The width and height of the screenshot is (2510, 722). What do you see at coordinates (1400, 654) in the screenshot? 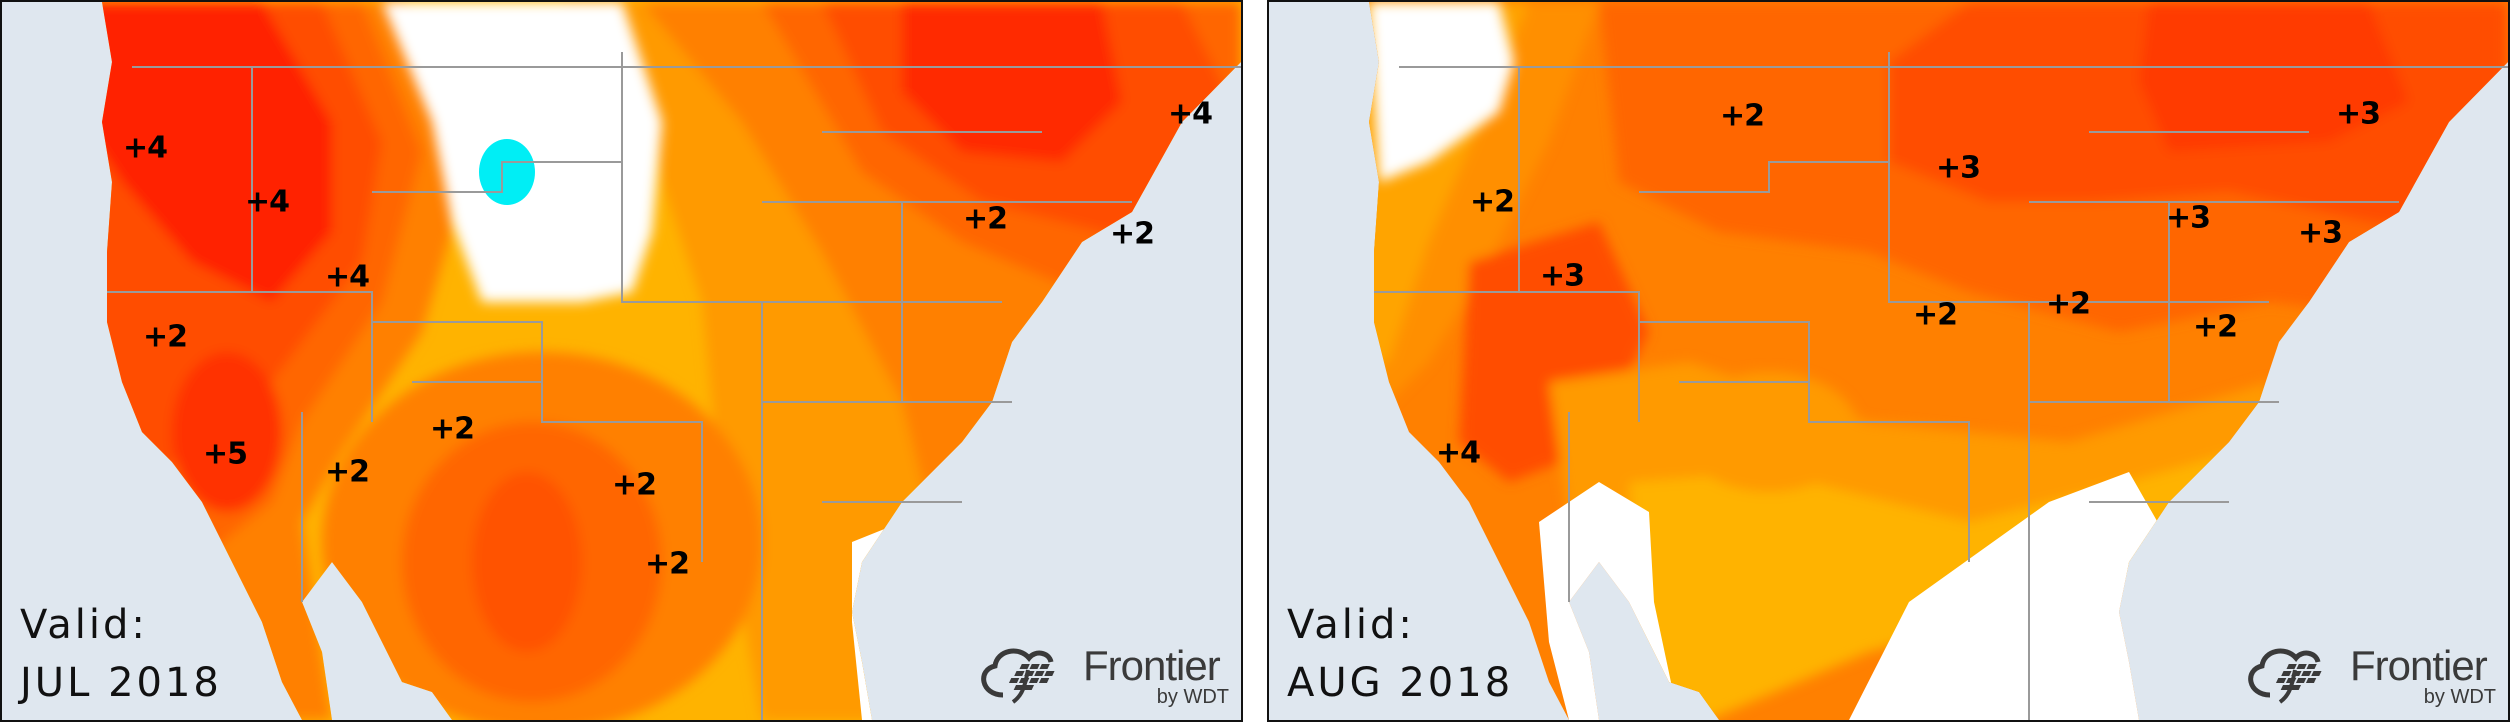
I see `valid-period-label: Valid: AUG 2018` at bounding box center [1400, 654].